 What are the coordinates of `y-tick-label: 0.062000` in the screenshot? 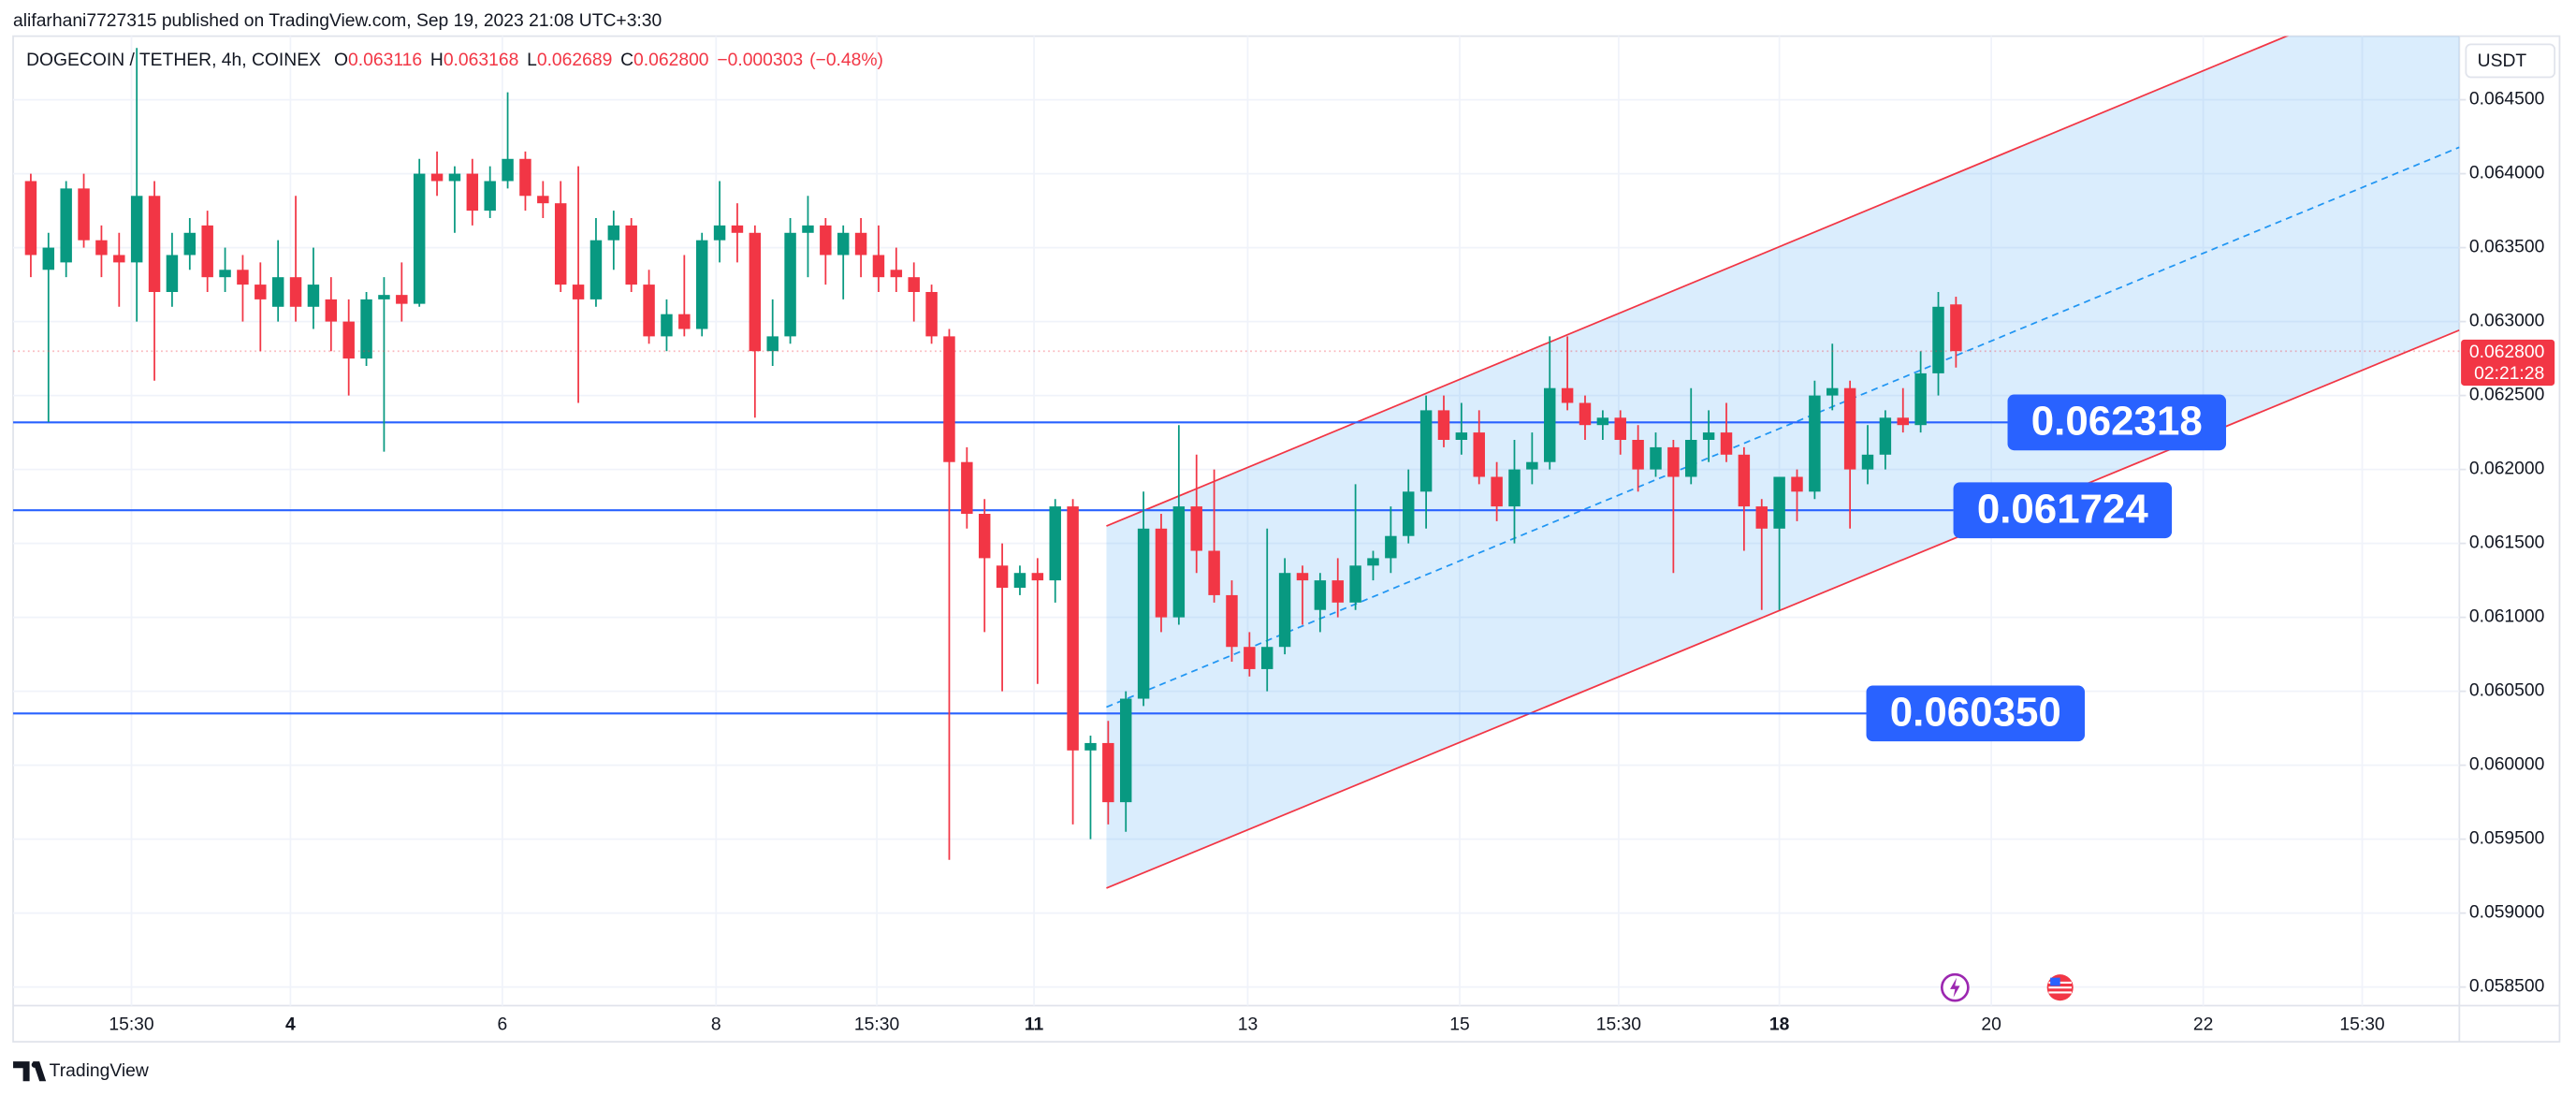 It's located at (2507, 470).